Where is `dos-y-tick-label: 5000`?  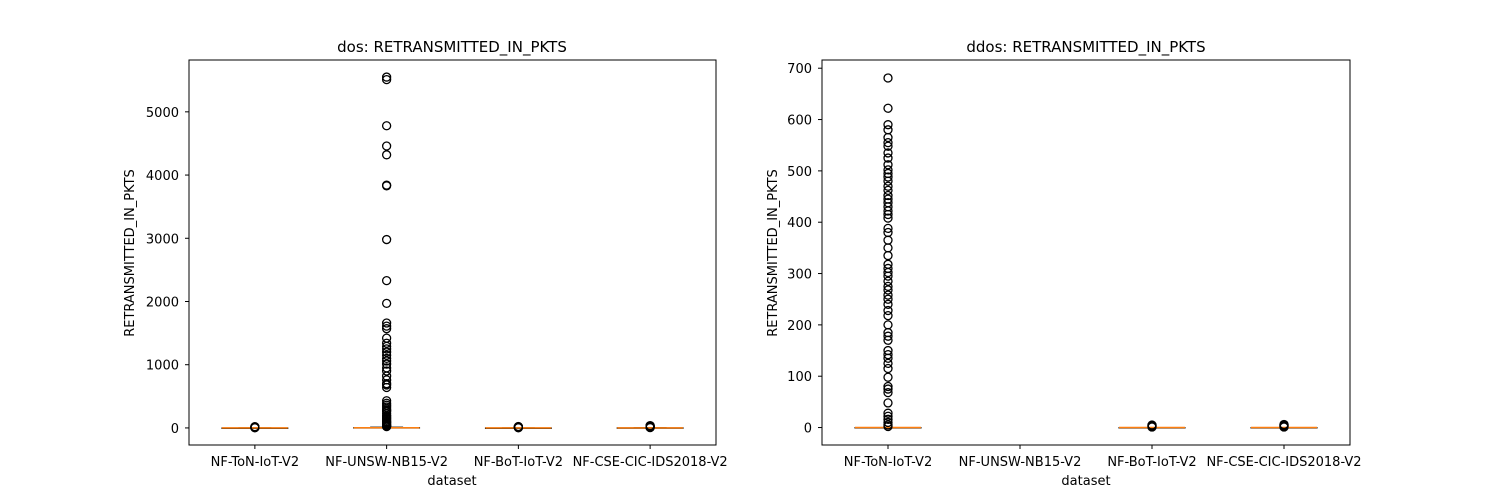
dos-y-tick-label: 5000 is located at coordinates (162, 113).